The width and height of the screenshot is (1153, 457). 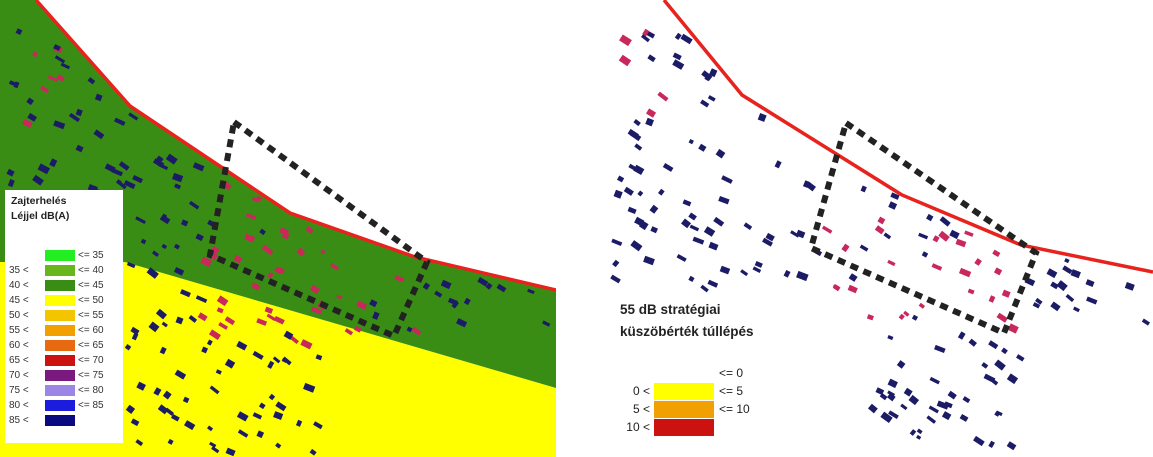 I want to click on noise-legend-title: Zajterhelés, so click(x=39, y=201).